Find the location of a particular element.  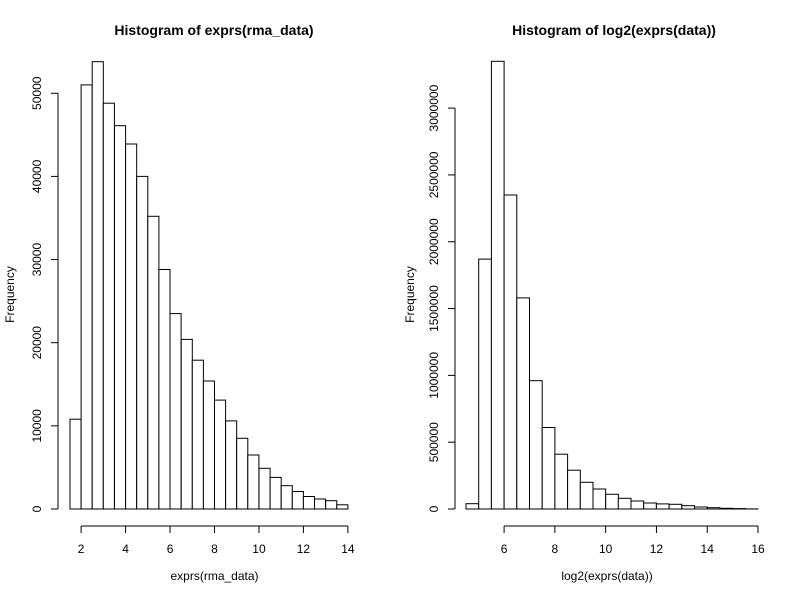

chart-2-y-tick-label: 2000000 is located at coordinates (434, 241).